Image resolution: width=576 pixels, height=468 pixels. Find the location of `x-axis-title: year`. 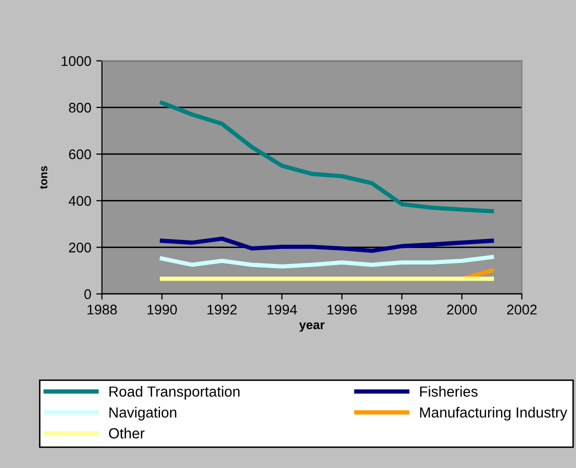

x-axis-title: year is located at coordinates (312, 327).